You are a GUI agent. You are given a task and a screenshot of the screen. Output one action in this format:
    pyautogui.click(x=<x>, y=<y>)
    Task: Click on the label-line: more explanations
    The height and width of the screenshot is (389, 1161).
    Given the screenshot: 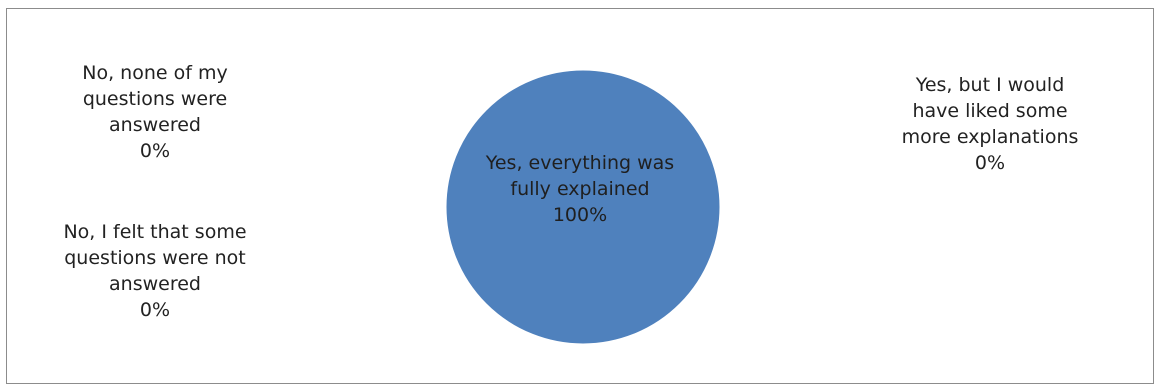 What is the action you would take?
    pyautogui.click(x=990, y=137)
    